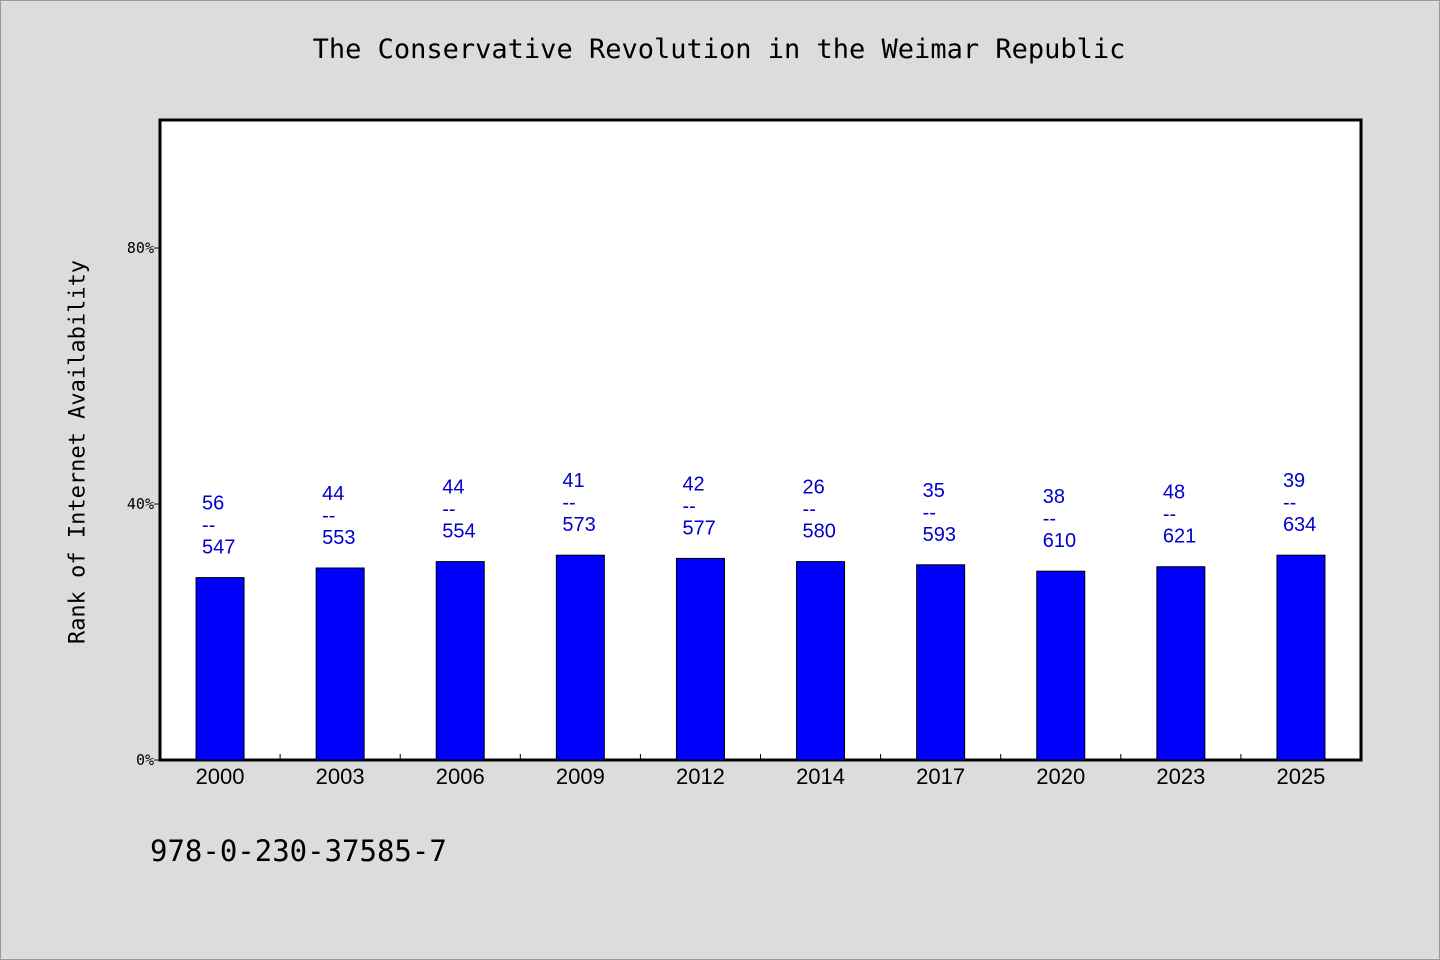  What do you see at coordinates (218, 548) in the screenshot?
I see `data-label-bottom: 547` at bounding box center [218, 548].